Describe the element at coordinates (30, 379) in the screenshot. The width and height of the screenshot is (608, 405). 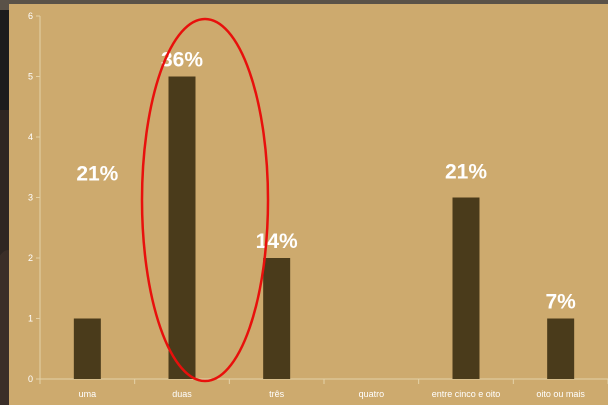
I see `y-tick-label: 0` at that location.